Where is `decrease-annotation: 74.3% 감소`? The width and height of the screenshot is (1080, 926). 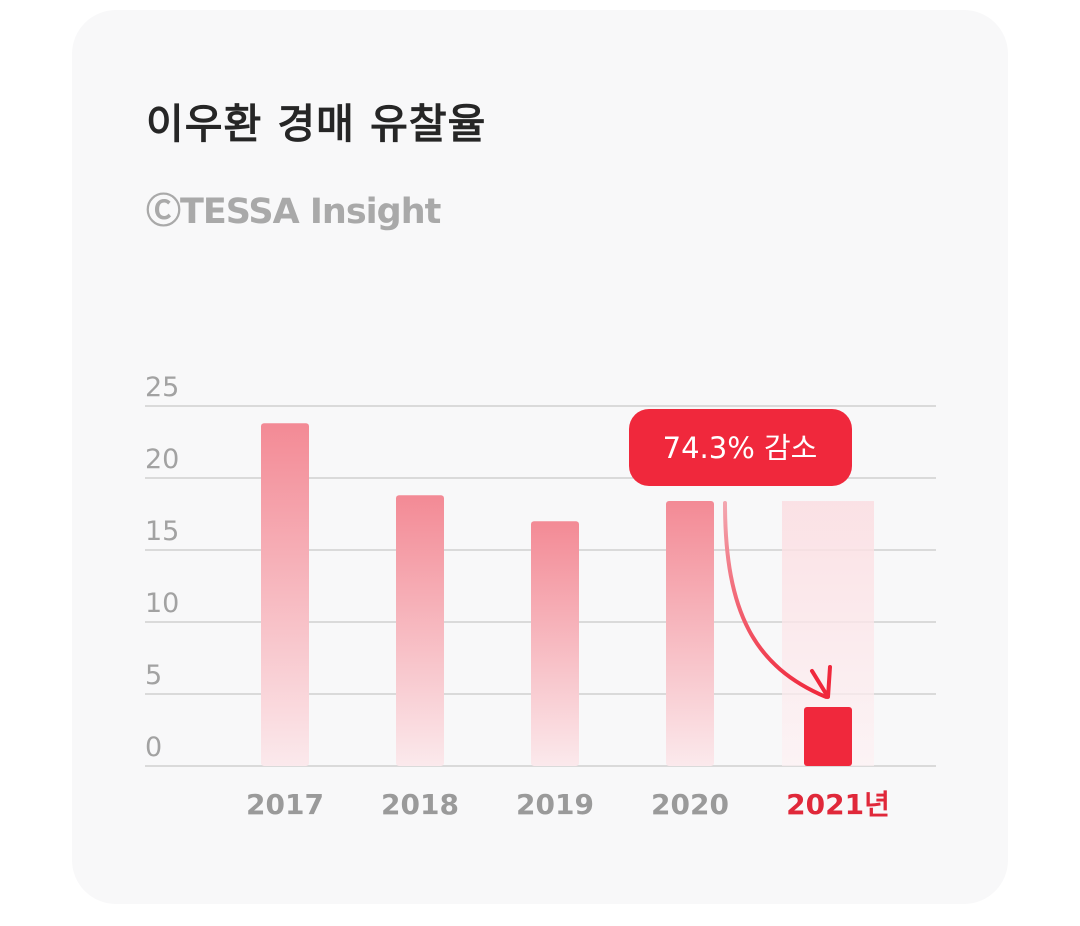 decrease-annotation: 74.3% 감소 is located at coordinates (740, 554).